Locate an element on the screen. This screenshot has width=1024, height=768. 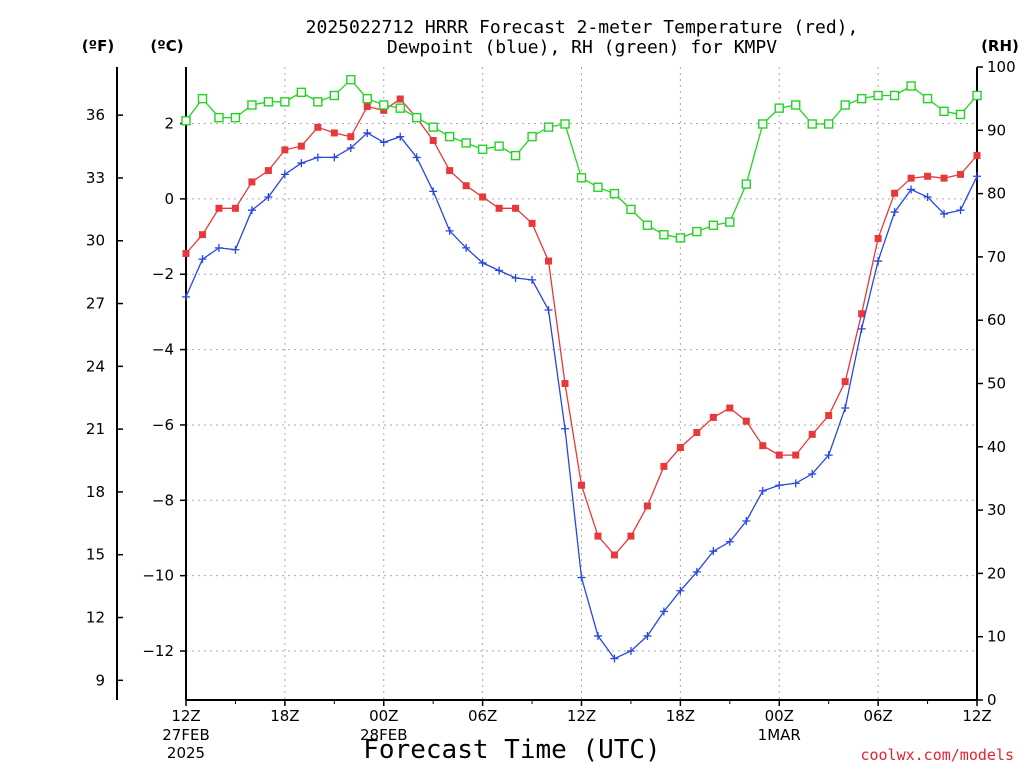
rh-tick-label: 20 is located at coordinates (996, 573).